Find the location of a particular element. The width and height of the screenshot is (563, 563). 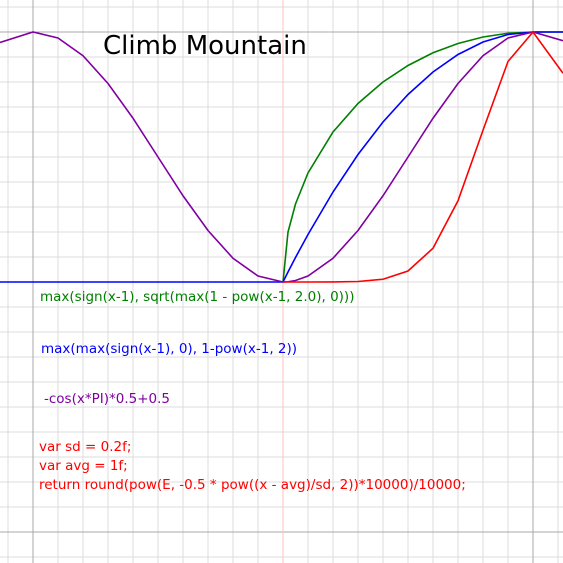

chart-title: Climb Mountain is located at coordinates (205, 46).